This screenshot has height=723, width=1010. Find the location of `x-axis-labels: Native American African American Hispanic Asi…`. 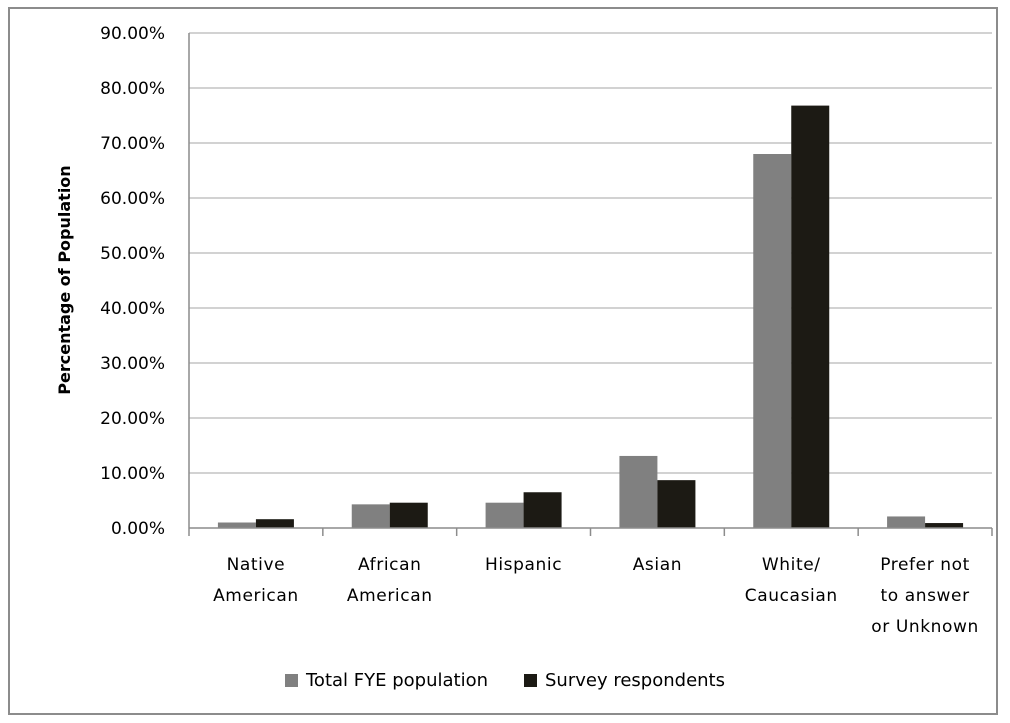

x-axis-labels: Native American African American Hispanic Asi… is located at coordinates (596, 596).